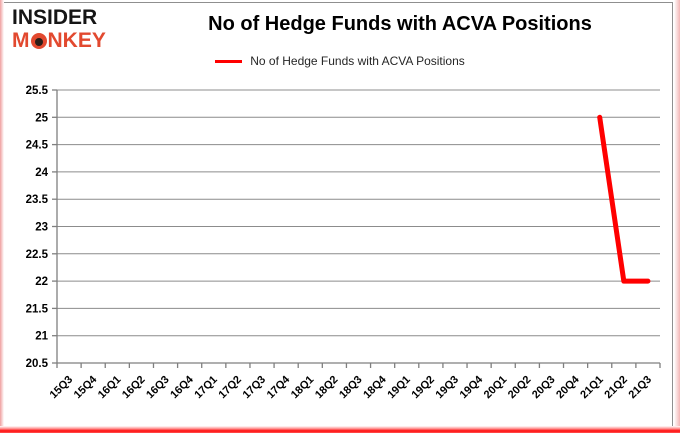 This screenshot has height=433, width=680. What do you see at coordinates (448, 388) in the screenshot?
I see `x-tick-label: 19Q3` at bounding box center [448, 388].